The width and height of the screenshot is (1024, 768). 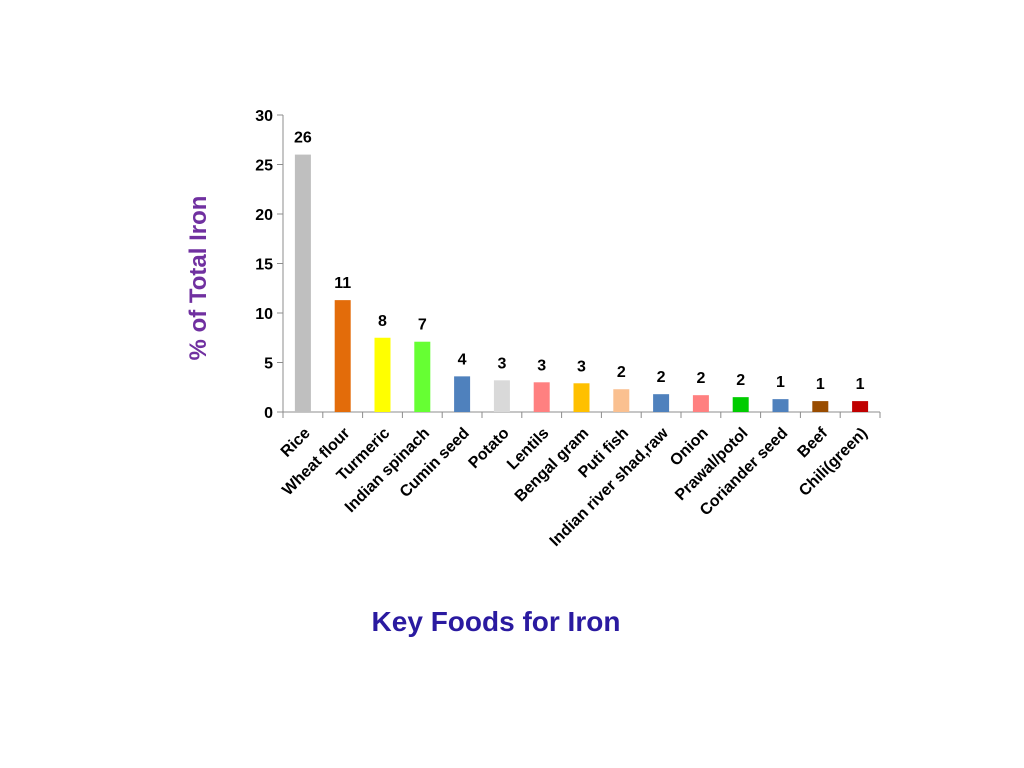 I want to click on y-tick-label: 0, so click(x=268, y=413).